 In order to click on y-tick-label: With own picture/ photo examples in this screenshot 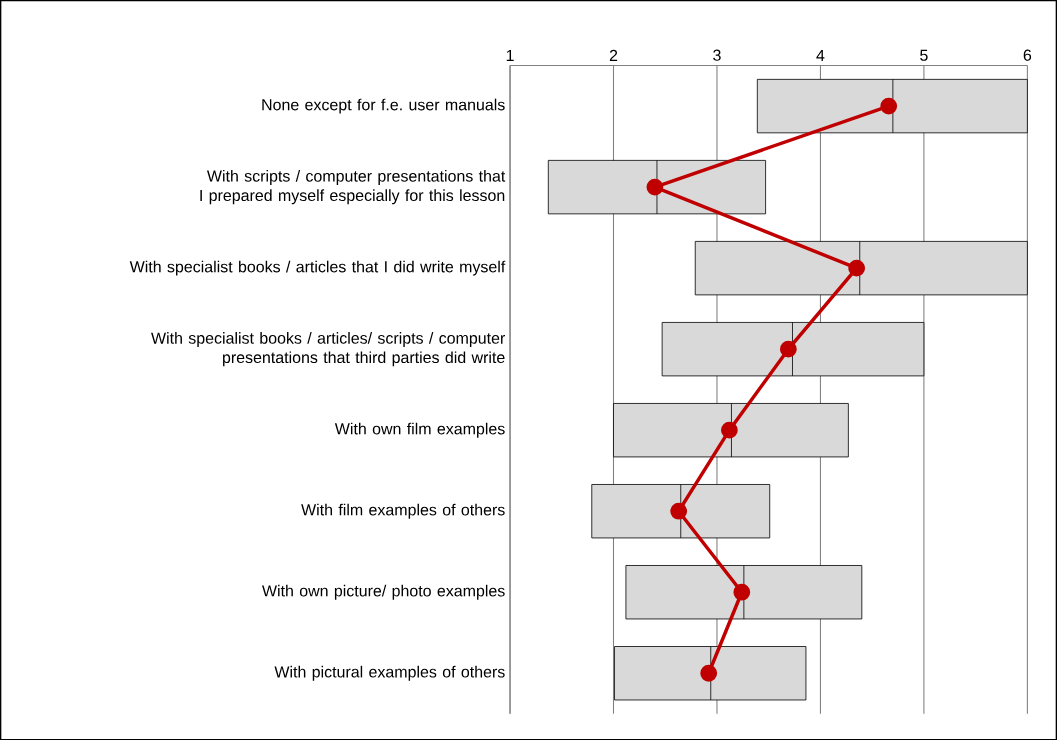, I will do `click(383, 592)`.